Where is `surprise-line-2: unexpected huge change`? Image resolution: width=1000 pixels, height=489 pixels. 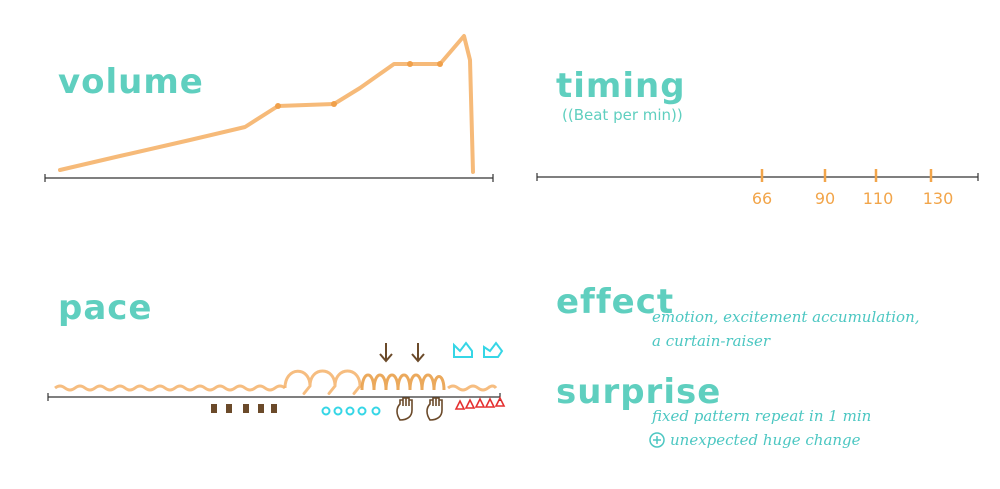
surprise-line-2: unexpected huge change is located at coordinates (765, 440).